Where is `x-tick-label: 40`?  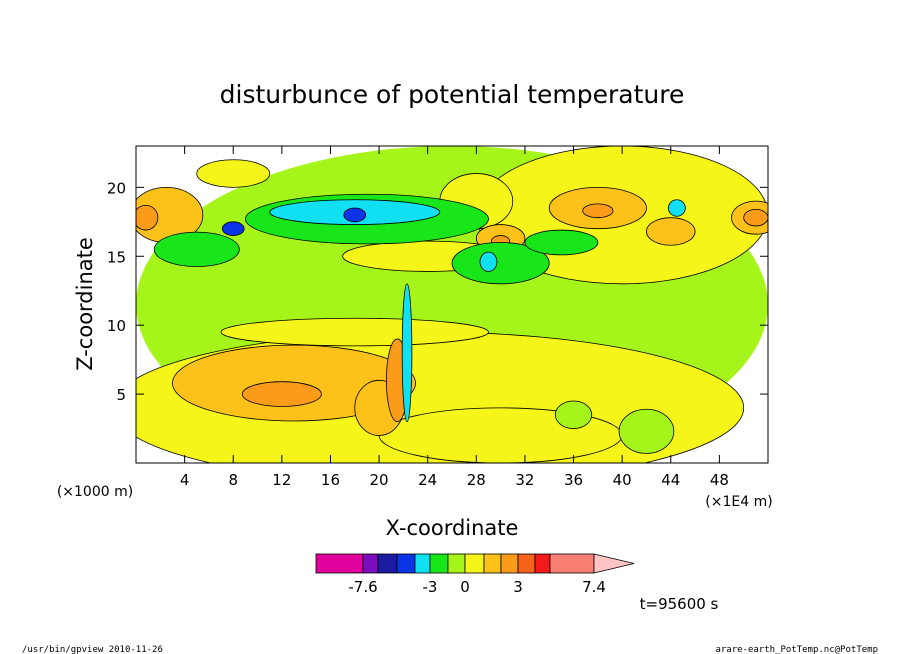
x-tick-label: 40 is located at coordinates (622, 480).